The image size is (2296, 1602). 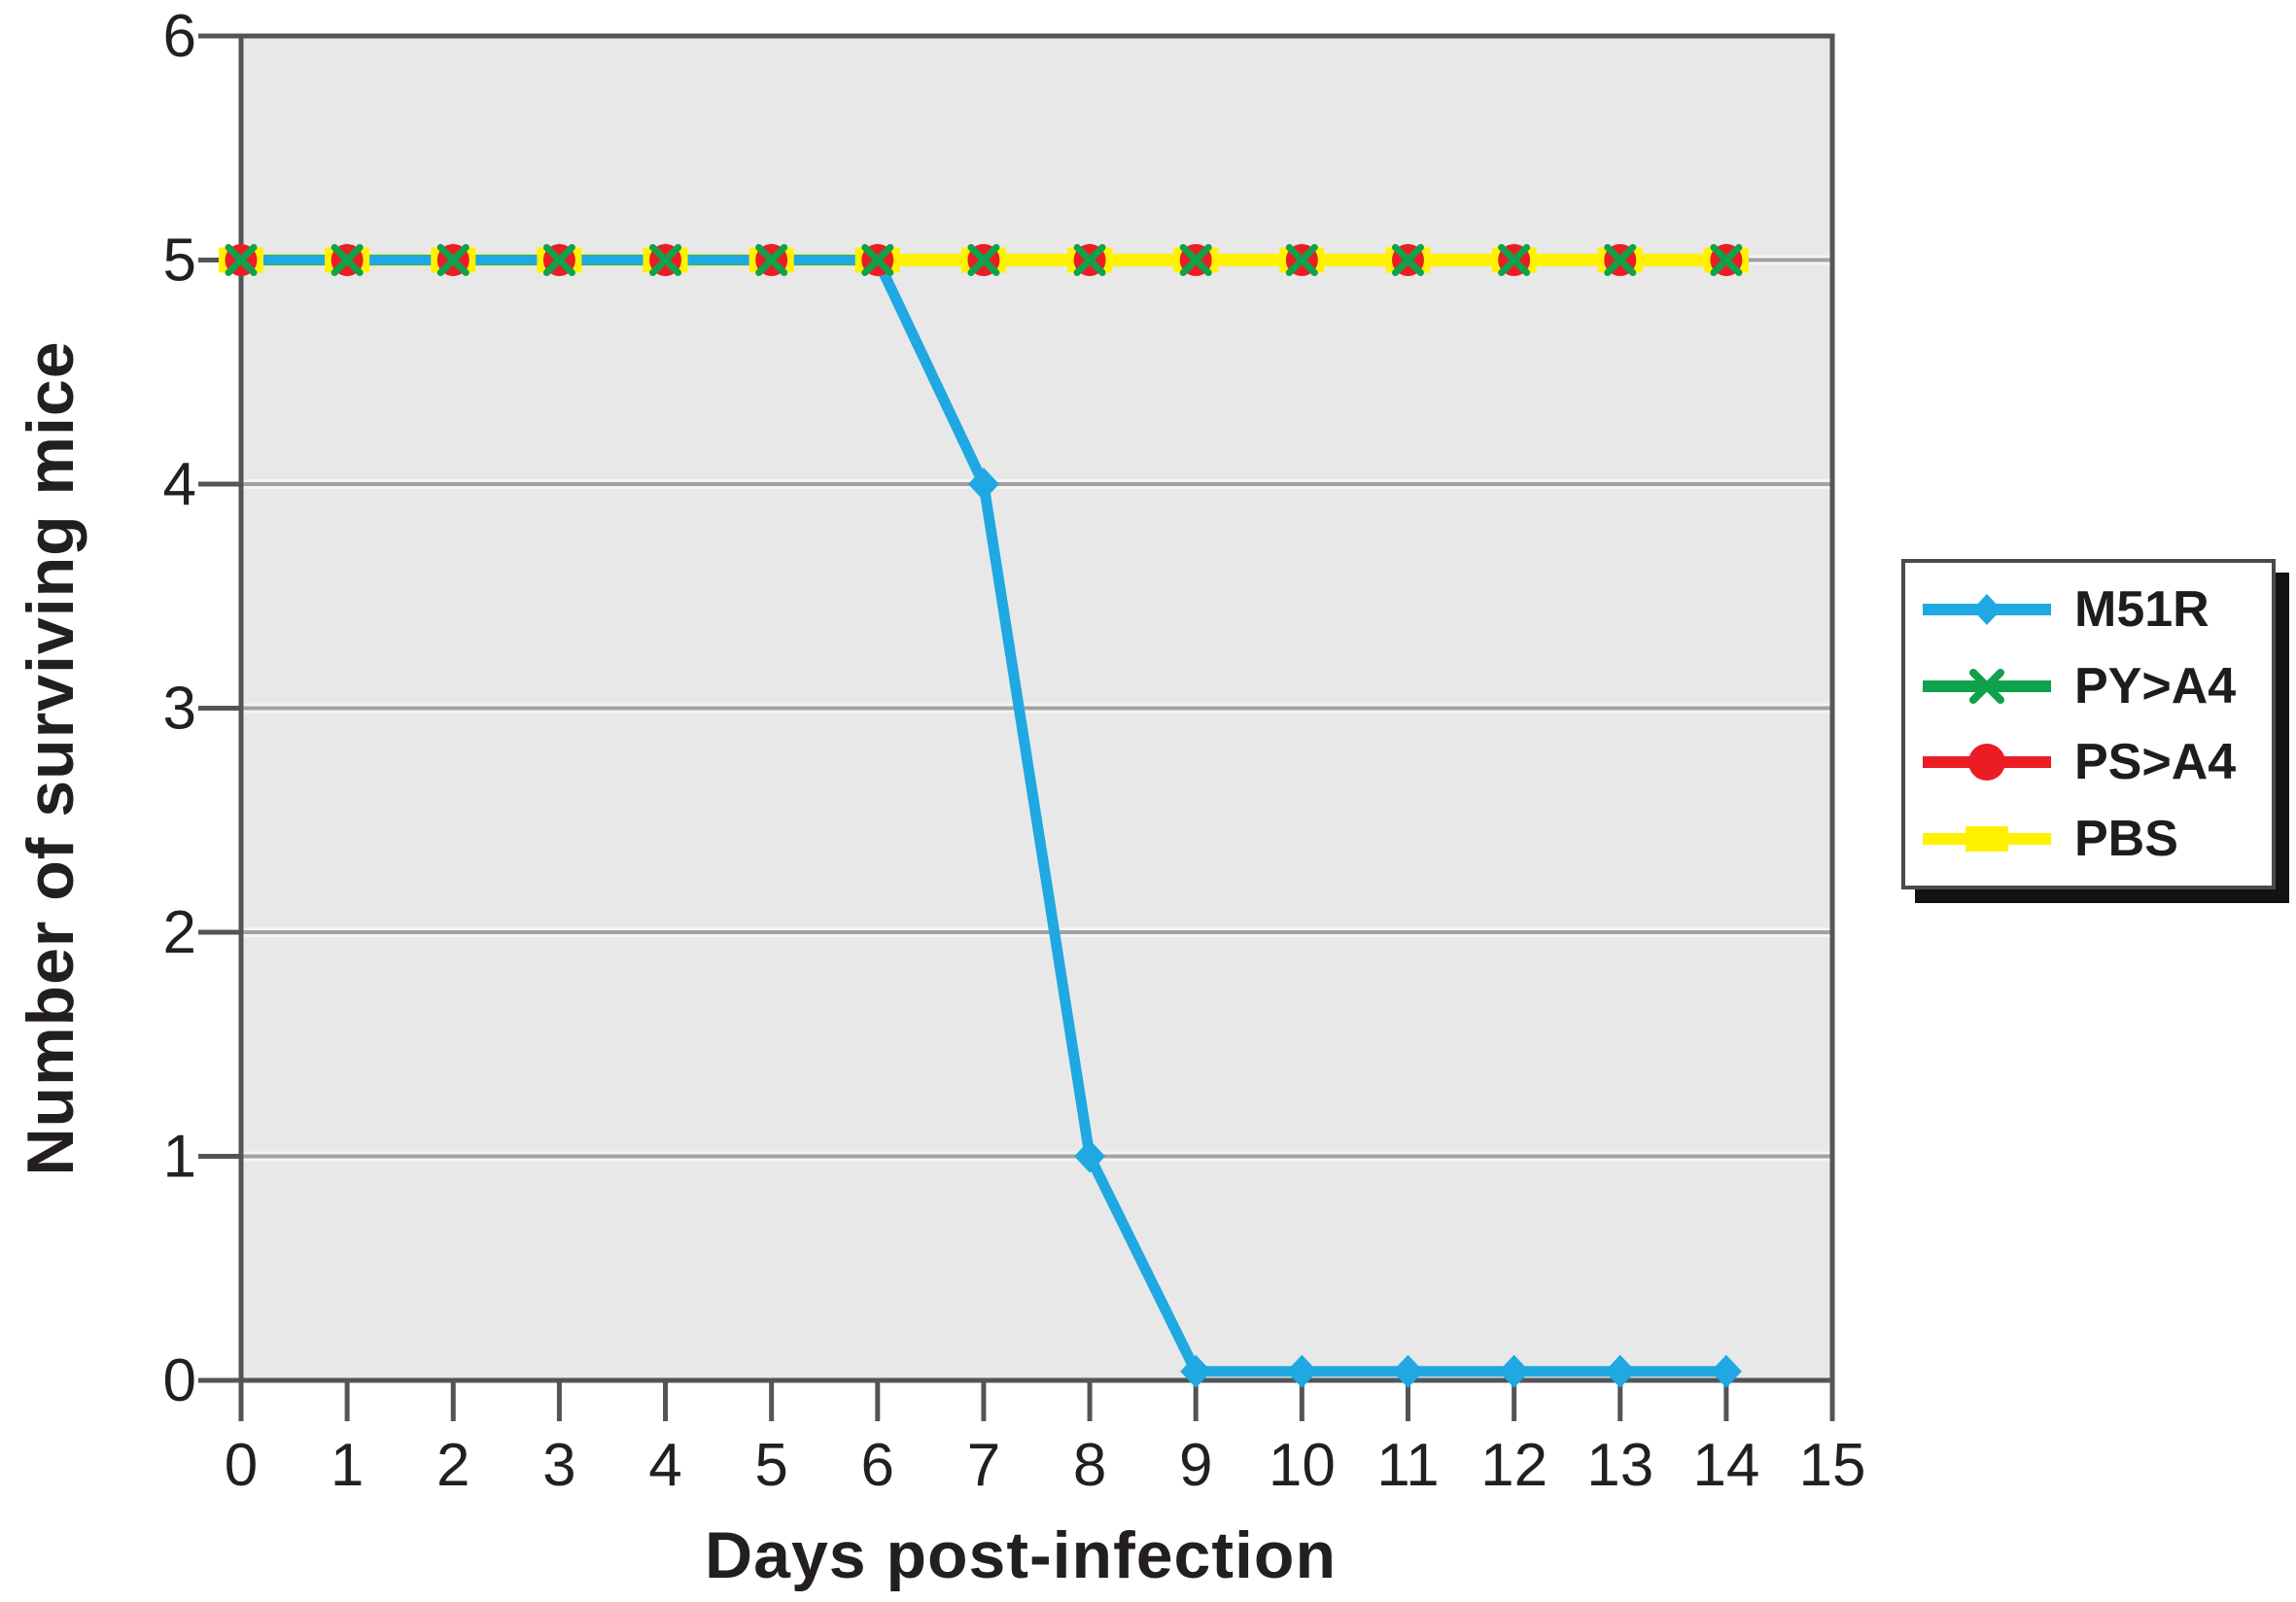 What do you see at coordinates (558, 1465) in the screenshot?
I see `x-tick-label: 3` at bounding box center [558, 1465].